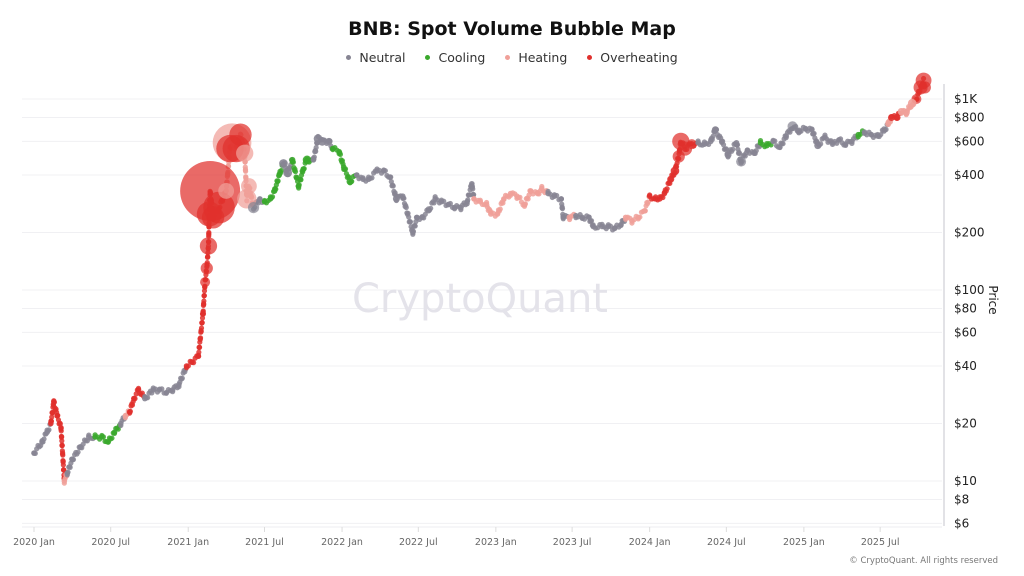  I want to click on y-tick-label: $200, so click(969, 233).